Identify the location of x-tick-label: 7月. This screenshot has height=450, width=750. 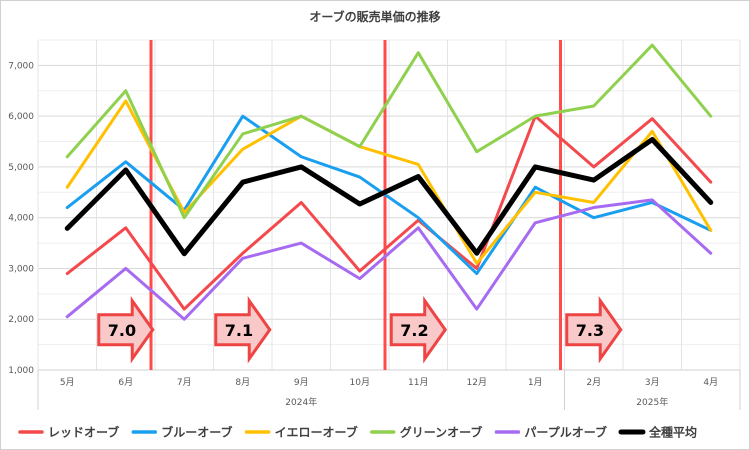
(184, 382).